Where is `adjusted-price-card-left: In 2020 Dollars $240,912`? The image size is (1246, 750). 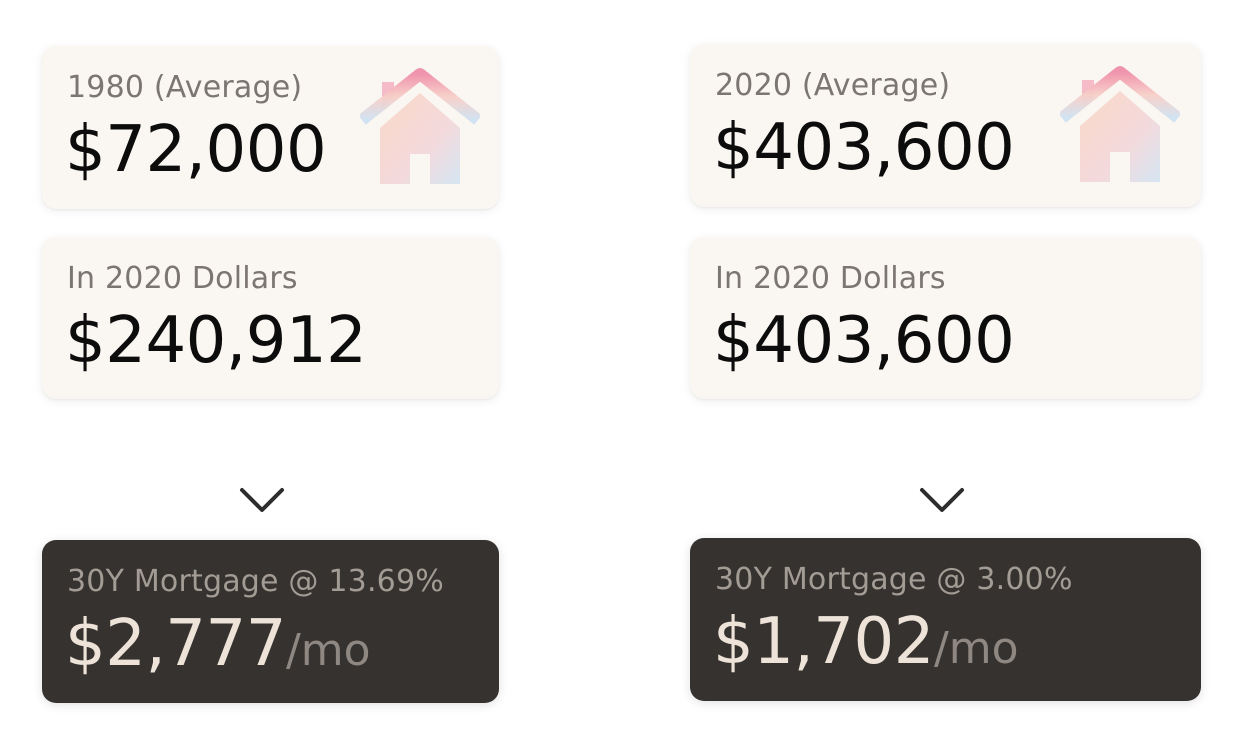
adjusted-price-card-left: In 2020 Dollars $240,912 is located at coordinates (270, 318).